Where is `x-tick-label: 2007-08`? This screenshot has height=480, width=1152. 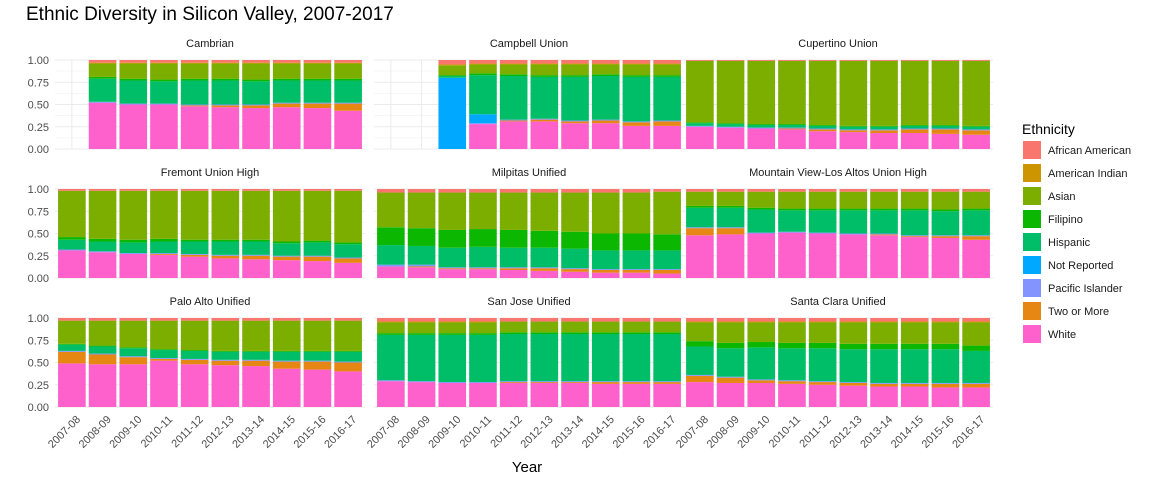
x-tick-label: 2007-08 is located at coordinates (64, 432).